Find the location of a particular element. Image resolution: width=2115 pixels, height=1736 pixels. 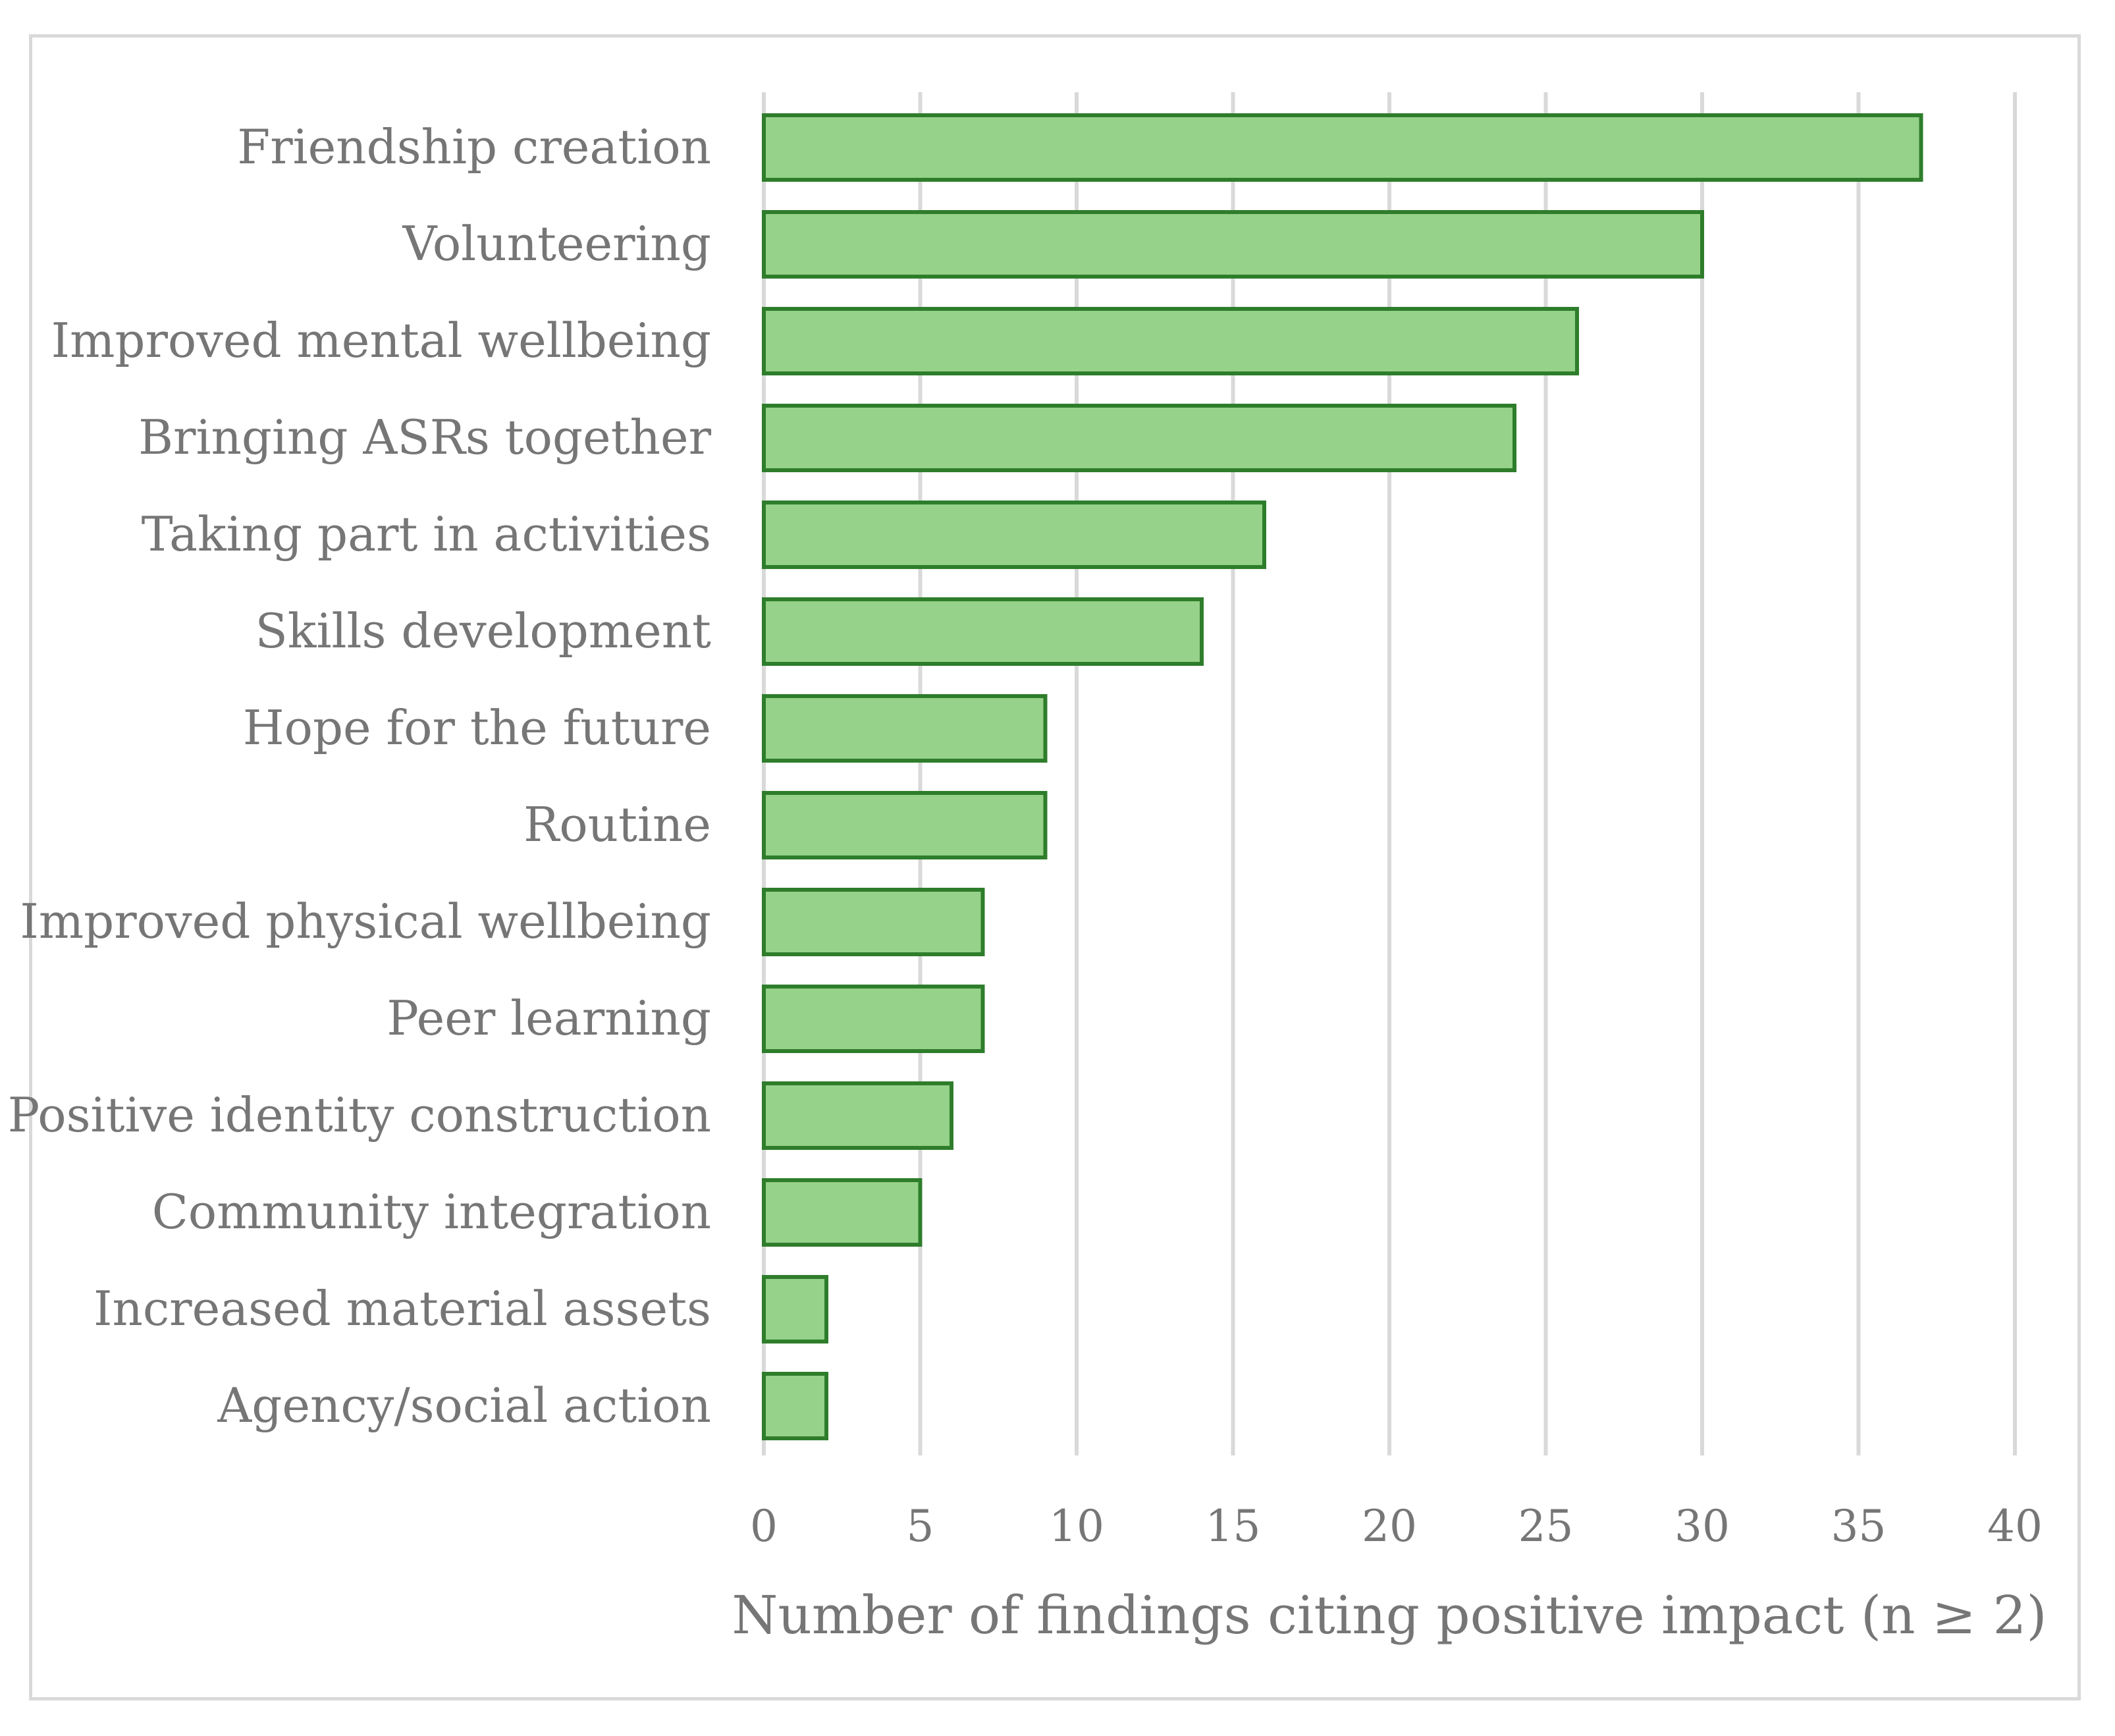

category-label: Bringing ASRs together is located at coordinates (424, 437).